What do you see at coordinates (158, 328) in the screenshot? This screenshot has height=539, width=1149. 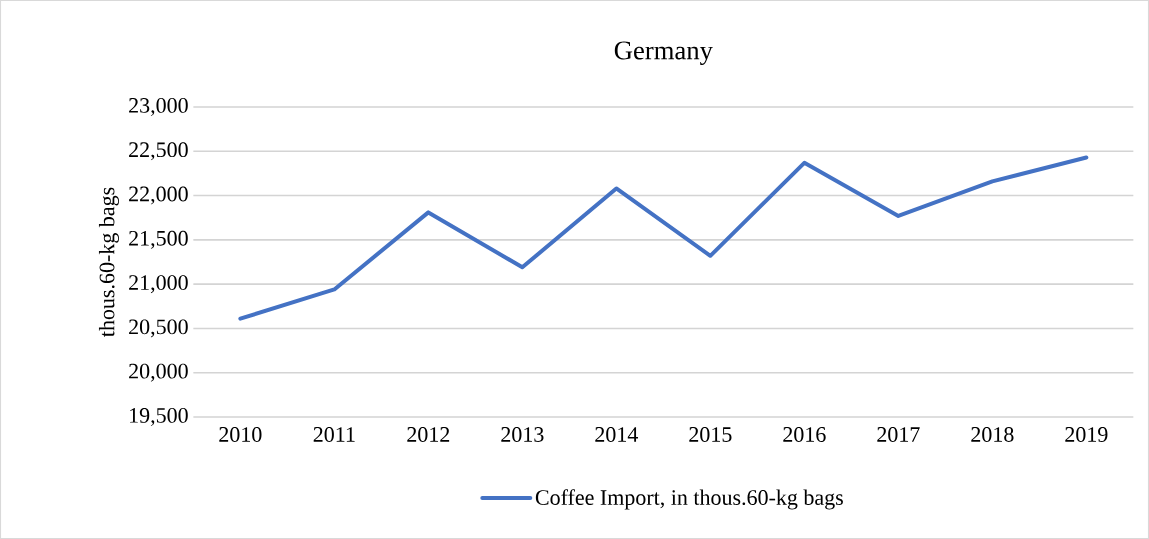 I see `y-tick-label: 20,500` at bounding box center [158, 328].